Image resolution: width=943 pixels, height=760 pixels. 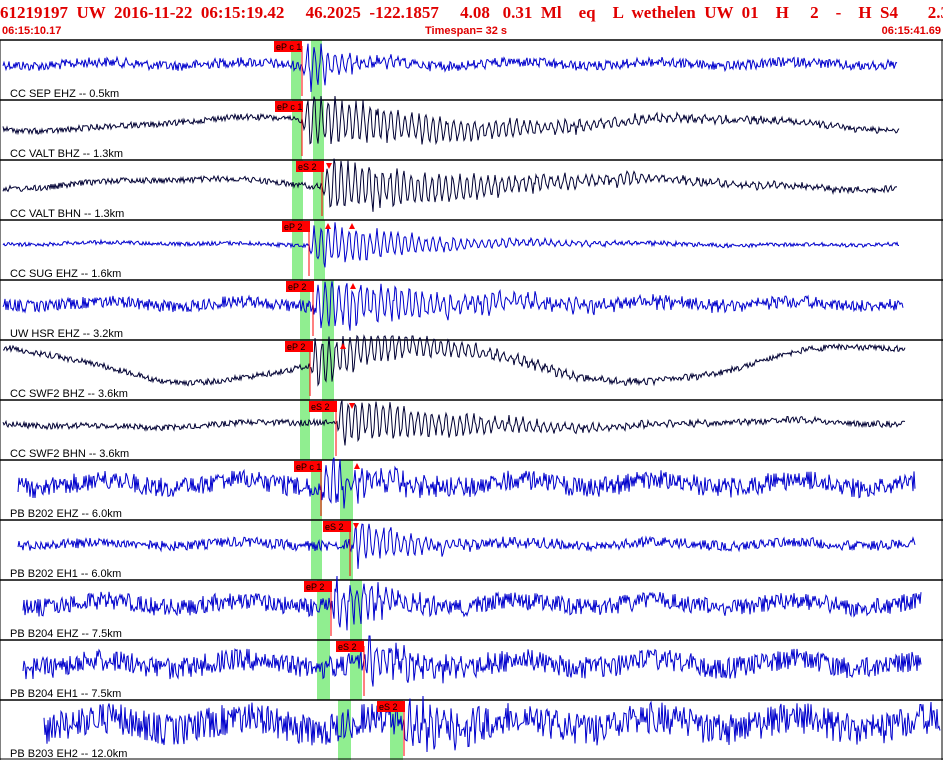 I want to click on trace-panel: eP 2 CC SWF2 BHZ -- 3.6km, so click(x=471, y=367).